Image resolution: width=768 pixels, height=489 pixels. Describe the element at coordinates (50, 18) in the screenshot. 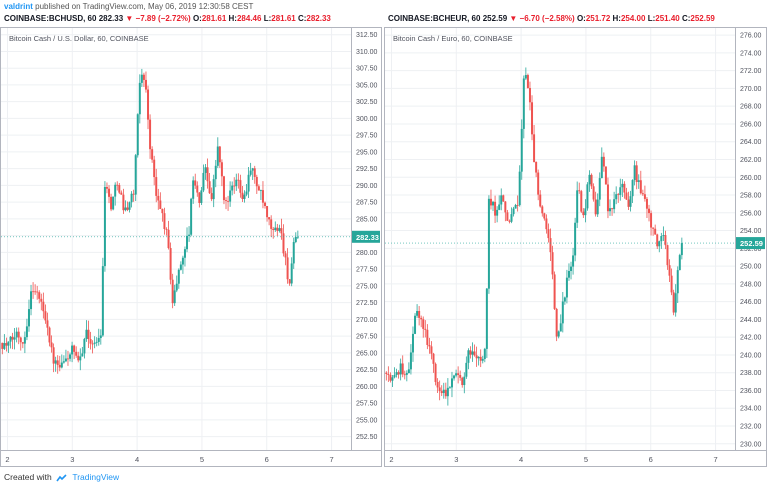

I see `symbol-name: COINBASE:BCHUSD, 60` at that location.